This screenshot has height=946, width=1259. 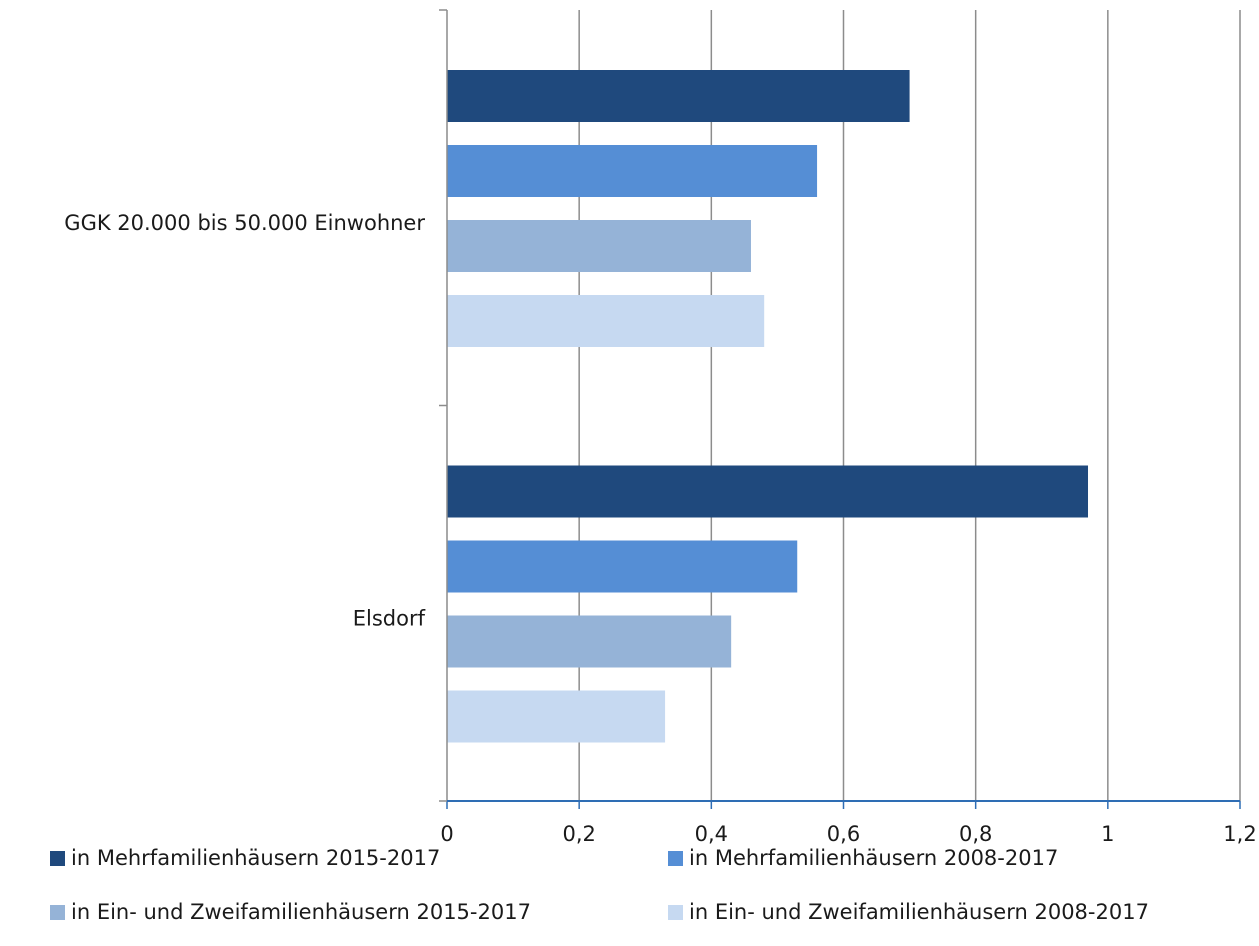 I want to click on legend-item-1: in Mehrfamilienhäusern 2008-2017, so click(x=863, y=858).